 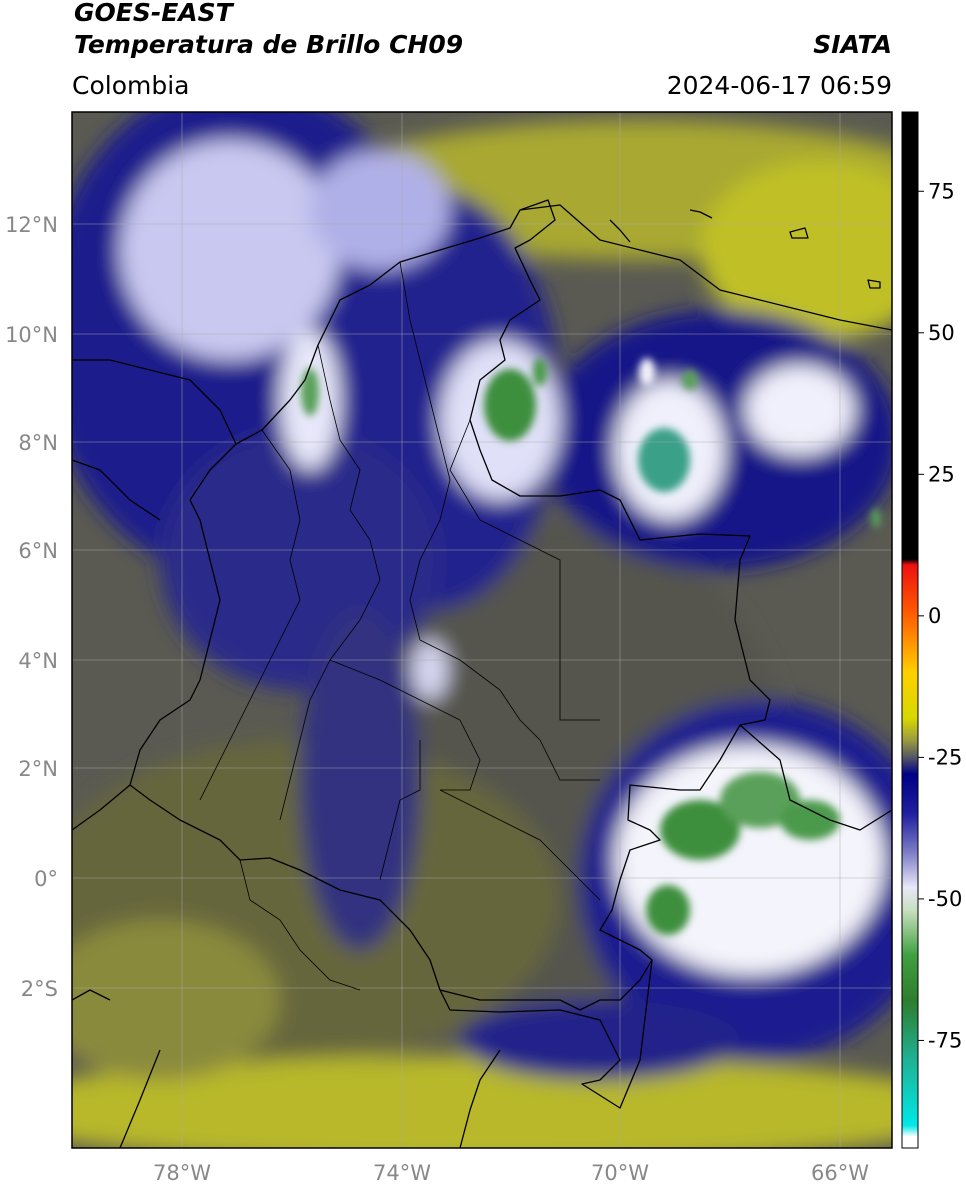 I want to click on lon-axis: 78°W 74°W 70°W 66°W, so click(x=511, y=1173).